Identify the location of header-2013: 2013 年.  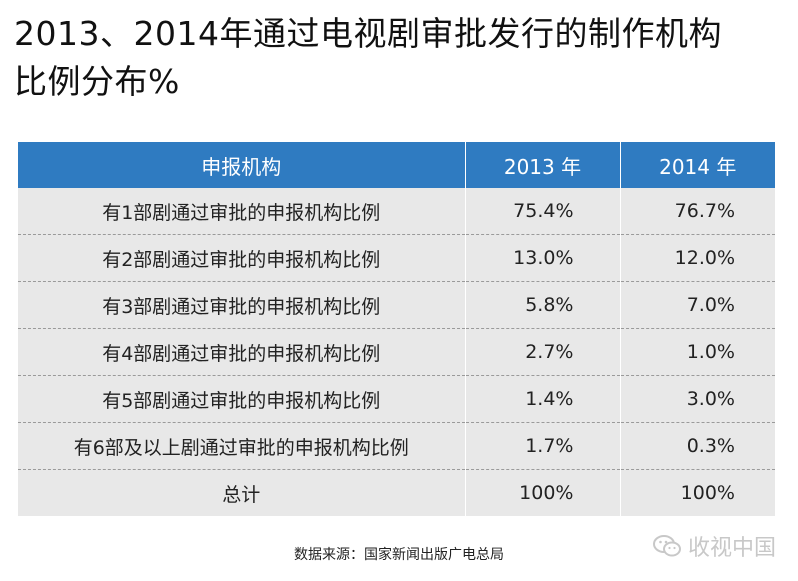
(543, 165).